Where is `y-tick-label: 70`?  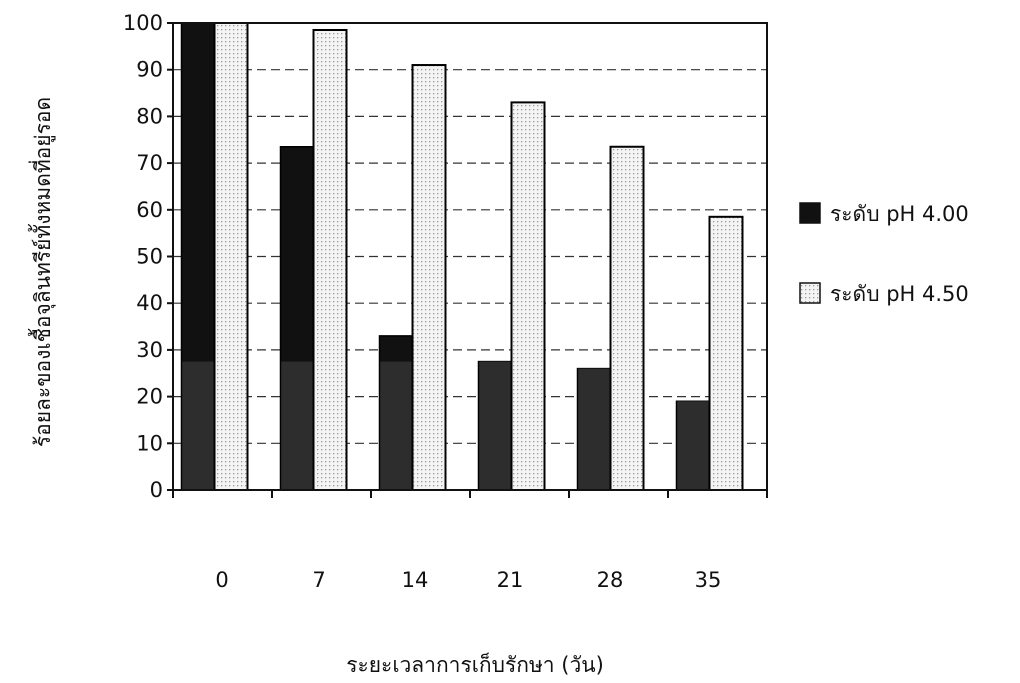
y-tick-label: 70 is located at coordinates (149, 163).